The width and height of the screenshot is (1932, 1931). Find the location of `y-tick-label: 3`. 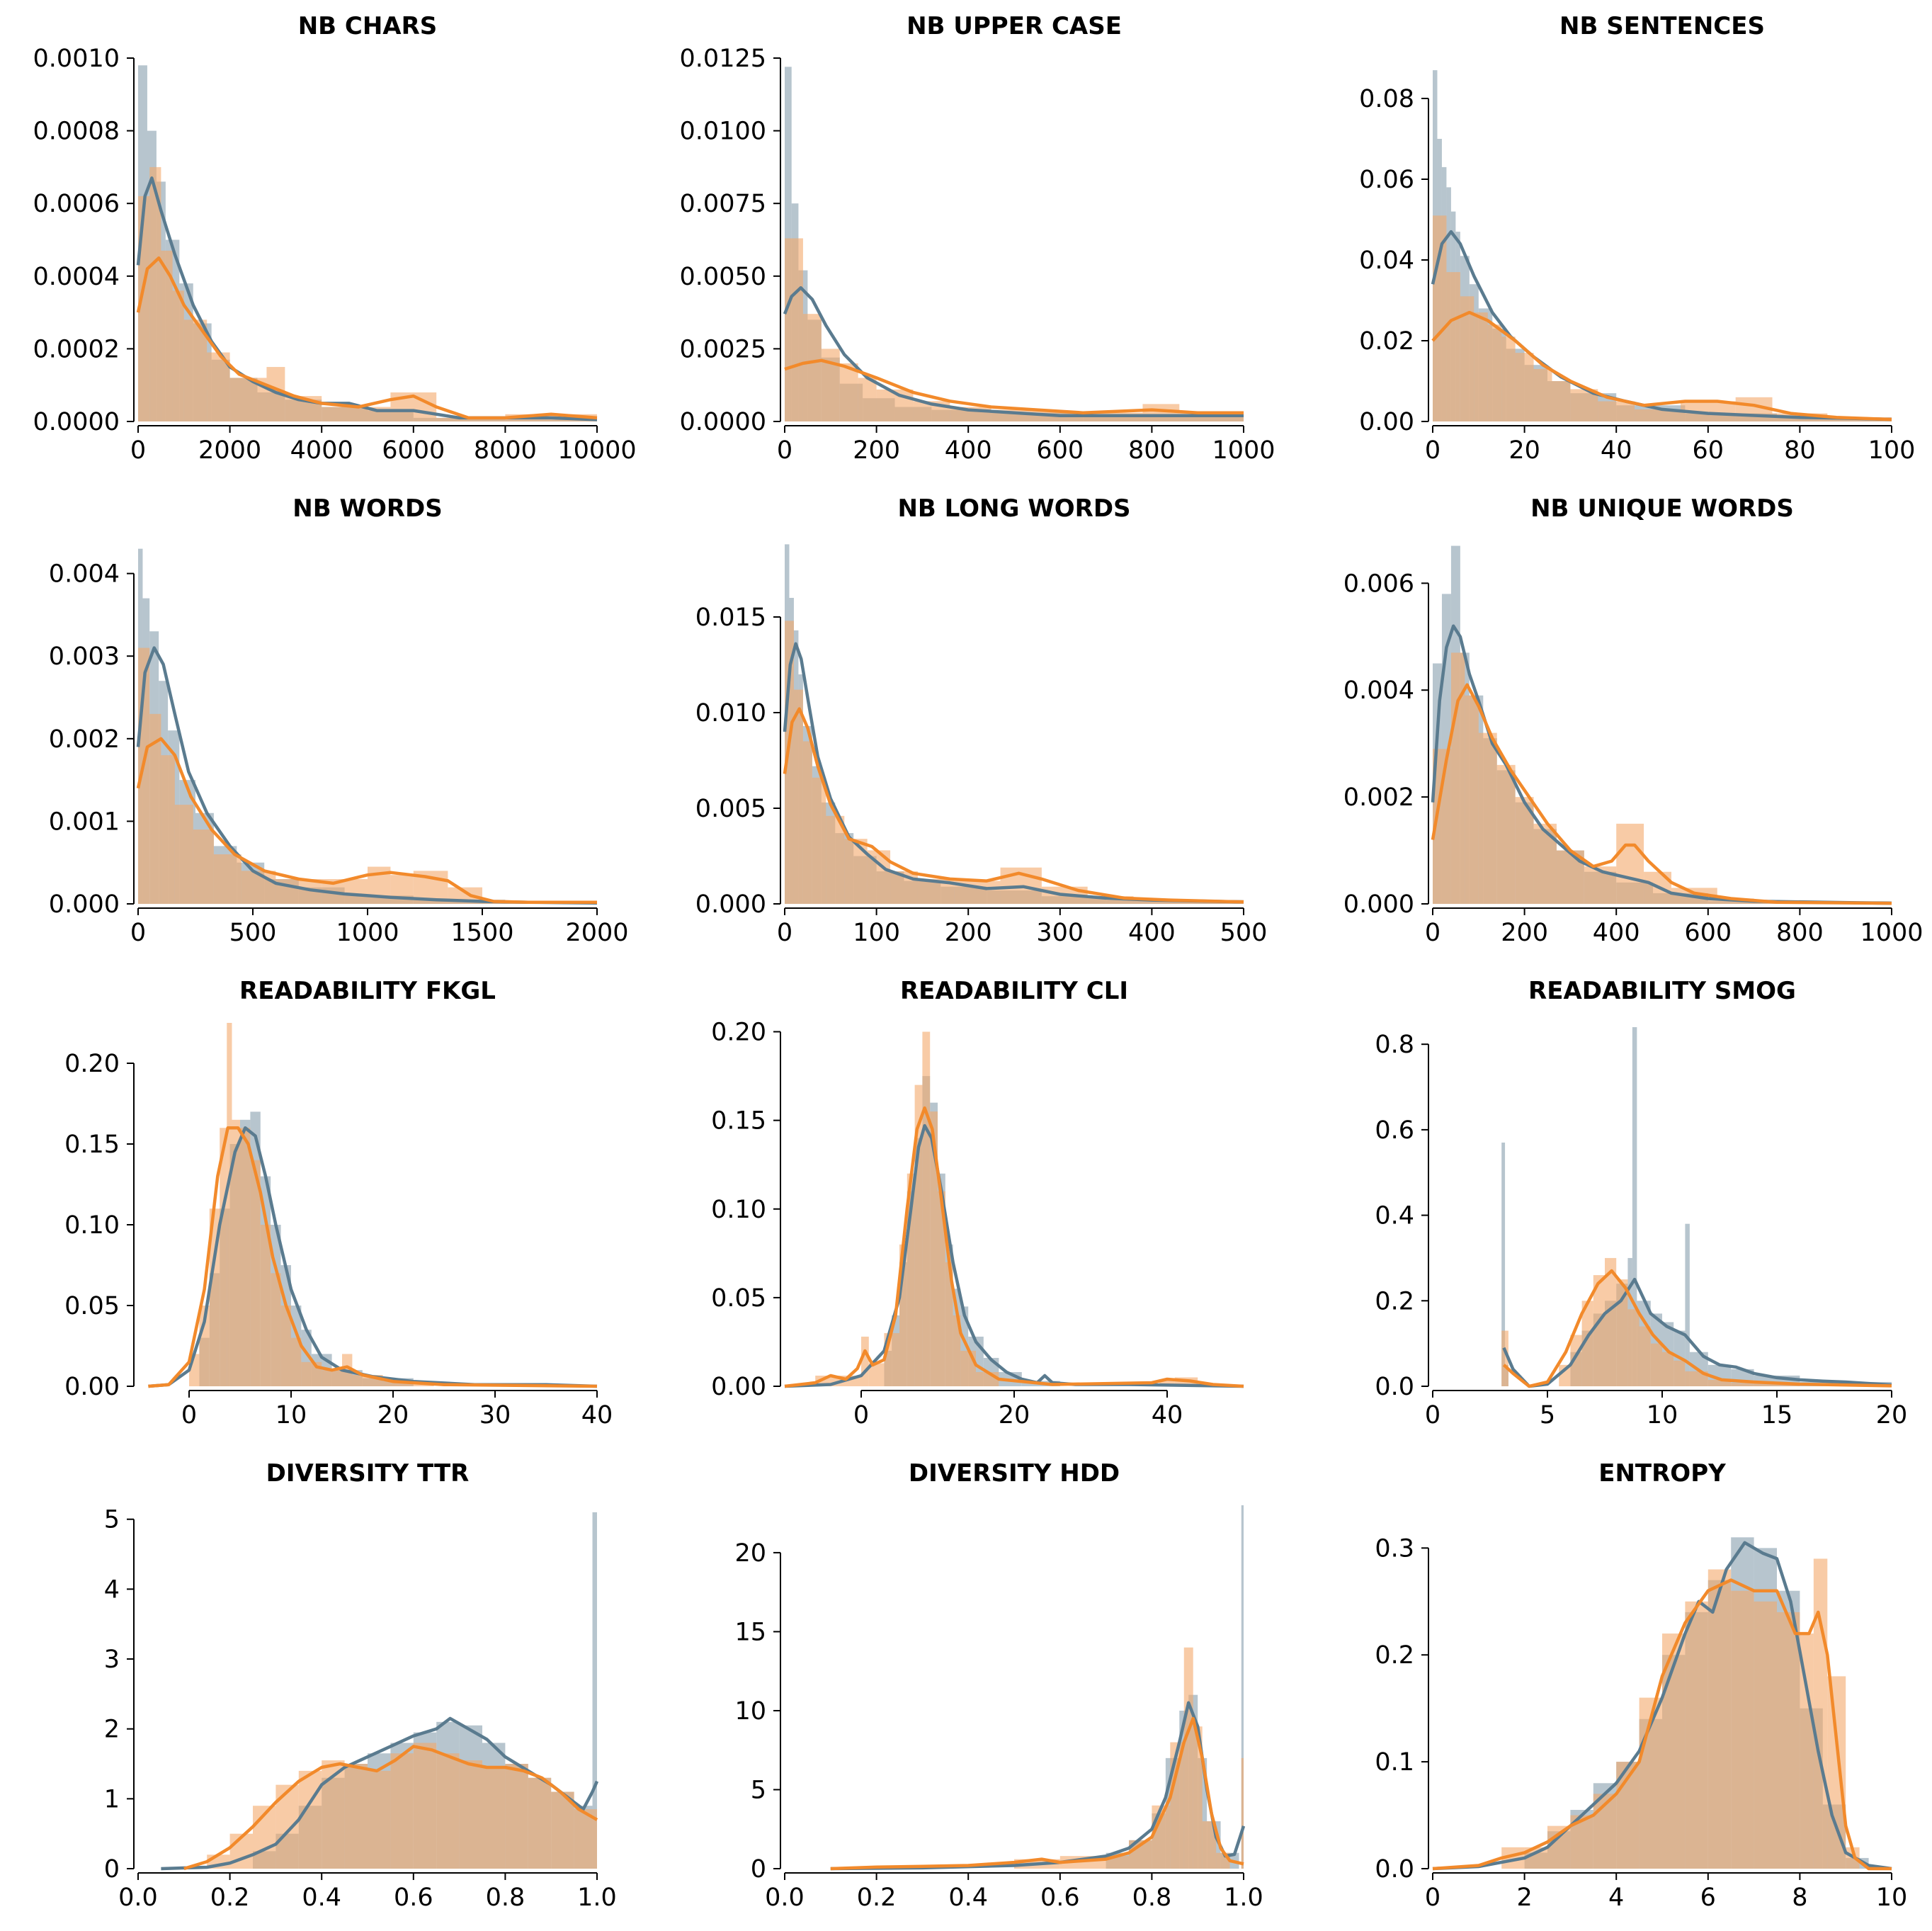

y-tick-label: 3 is located at coordinates (112, 1660).